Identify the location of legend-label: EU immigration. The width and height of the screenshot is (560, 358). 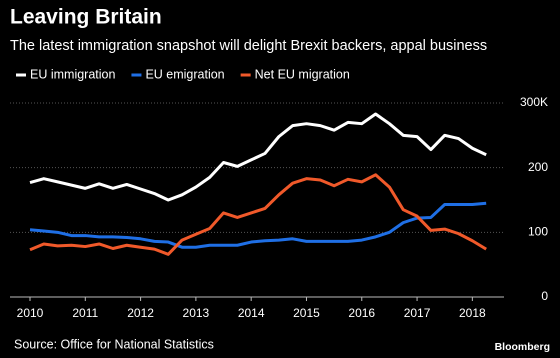
(72, 74).